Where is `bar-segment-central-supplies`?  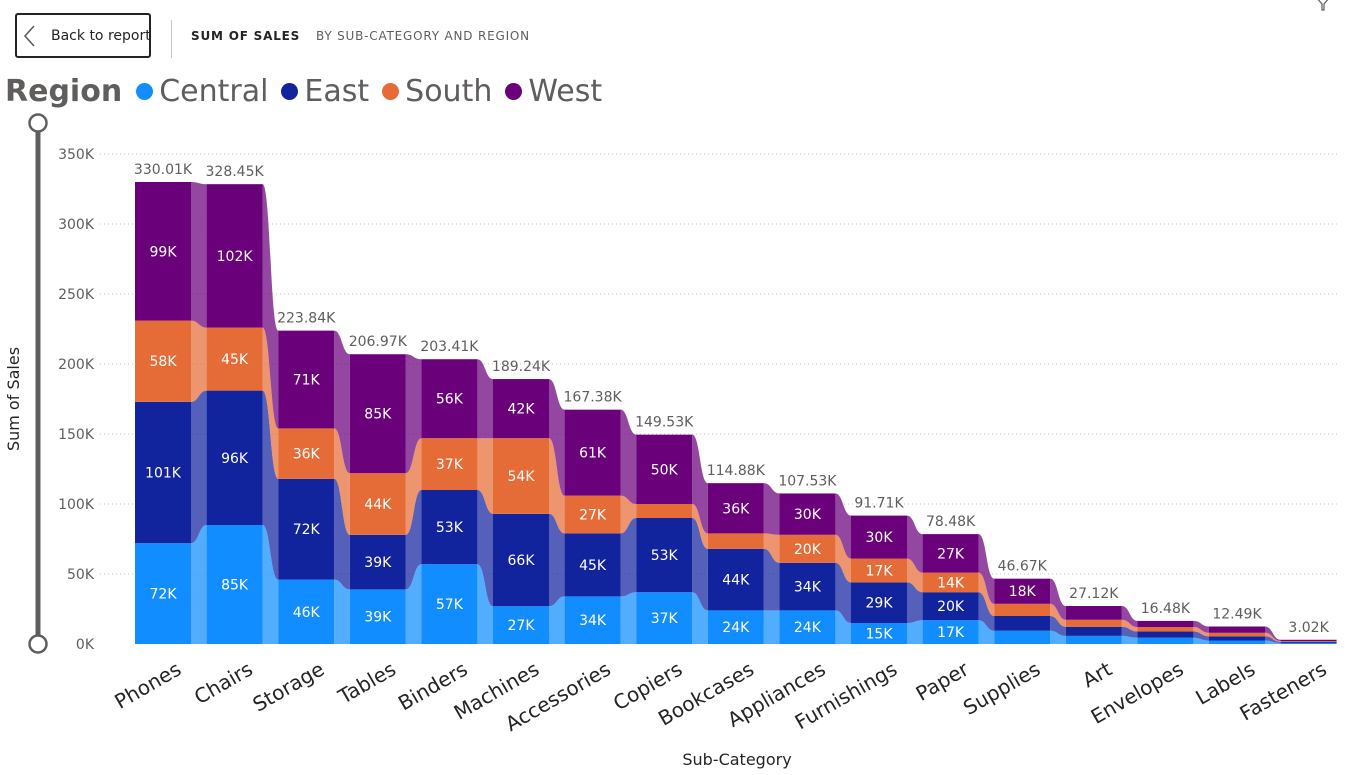 bar-segment-central-supplies is located at coordinates (1022, 637).